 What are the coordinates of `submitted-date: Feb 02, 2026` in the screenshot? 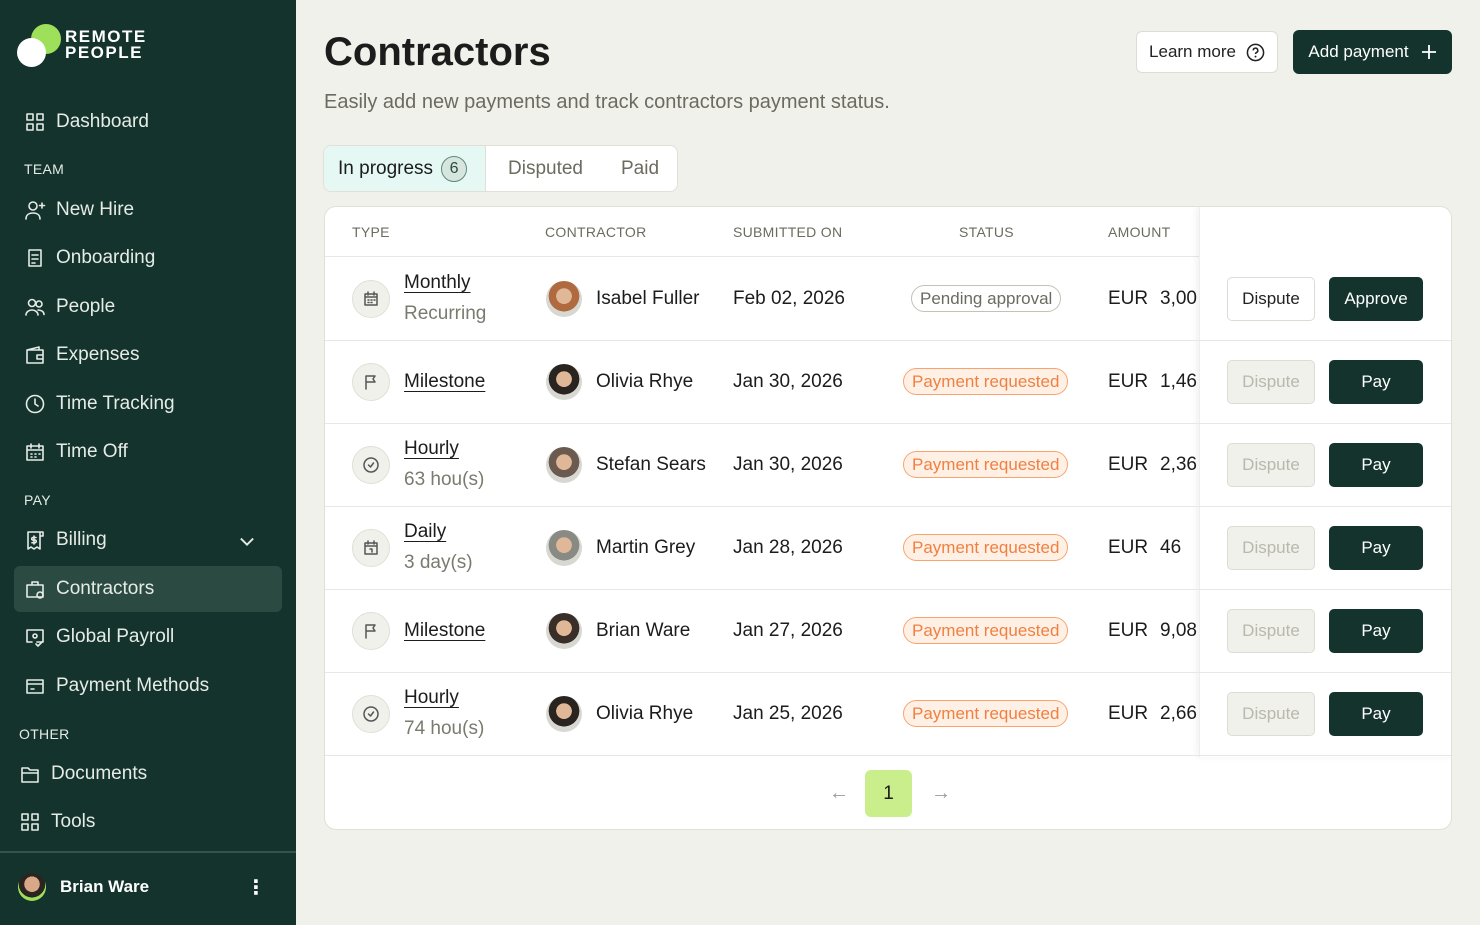 It's located at (789, 298).